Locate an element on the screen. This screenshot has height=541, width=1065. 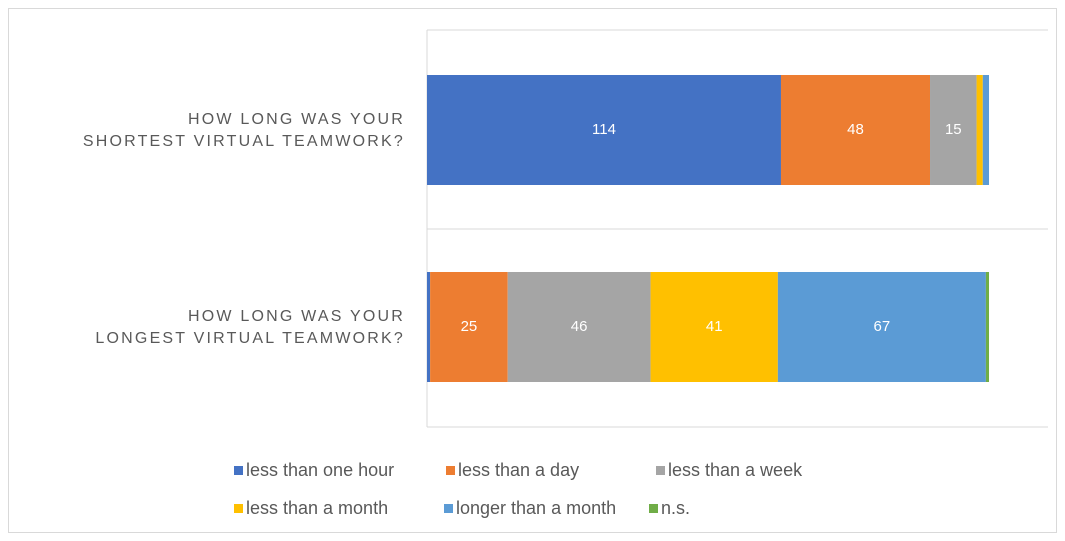
legend-label: less than a week is located at coordinates (735, 470).